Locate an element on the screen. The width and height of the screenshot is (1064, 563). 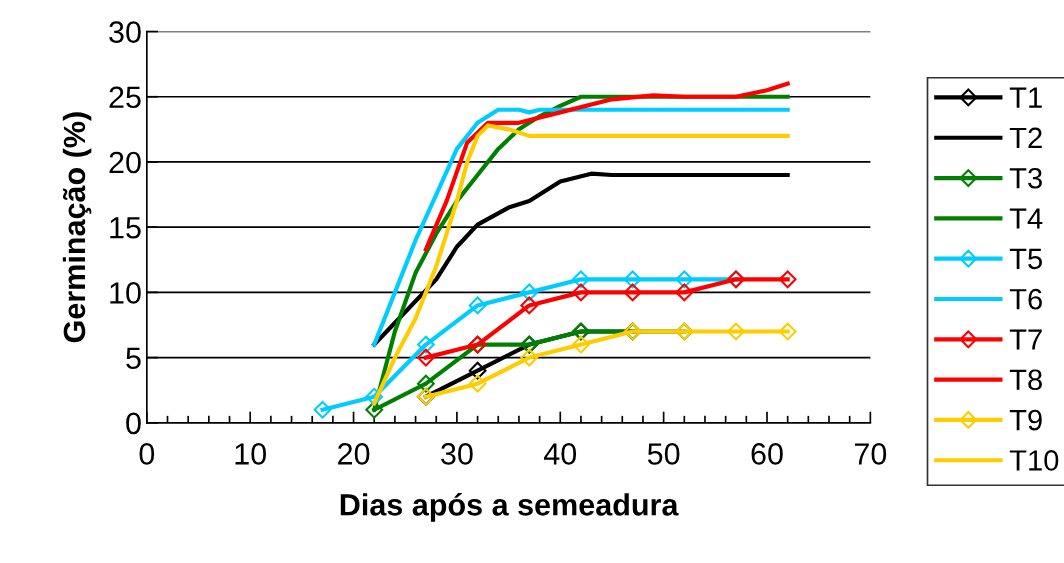
legend-label: T8 is located at coordinates (1025, 380).